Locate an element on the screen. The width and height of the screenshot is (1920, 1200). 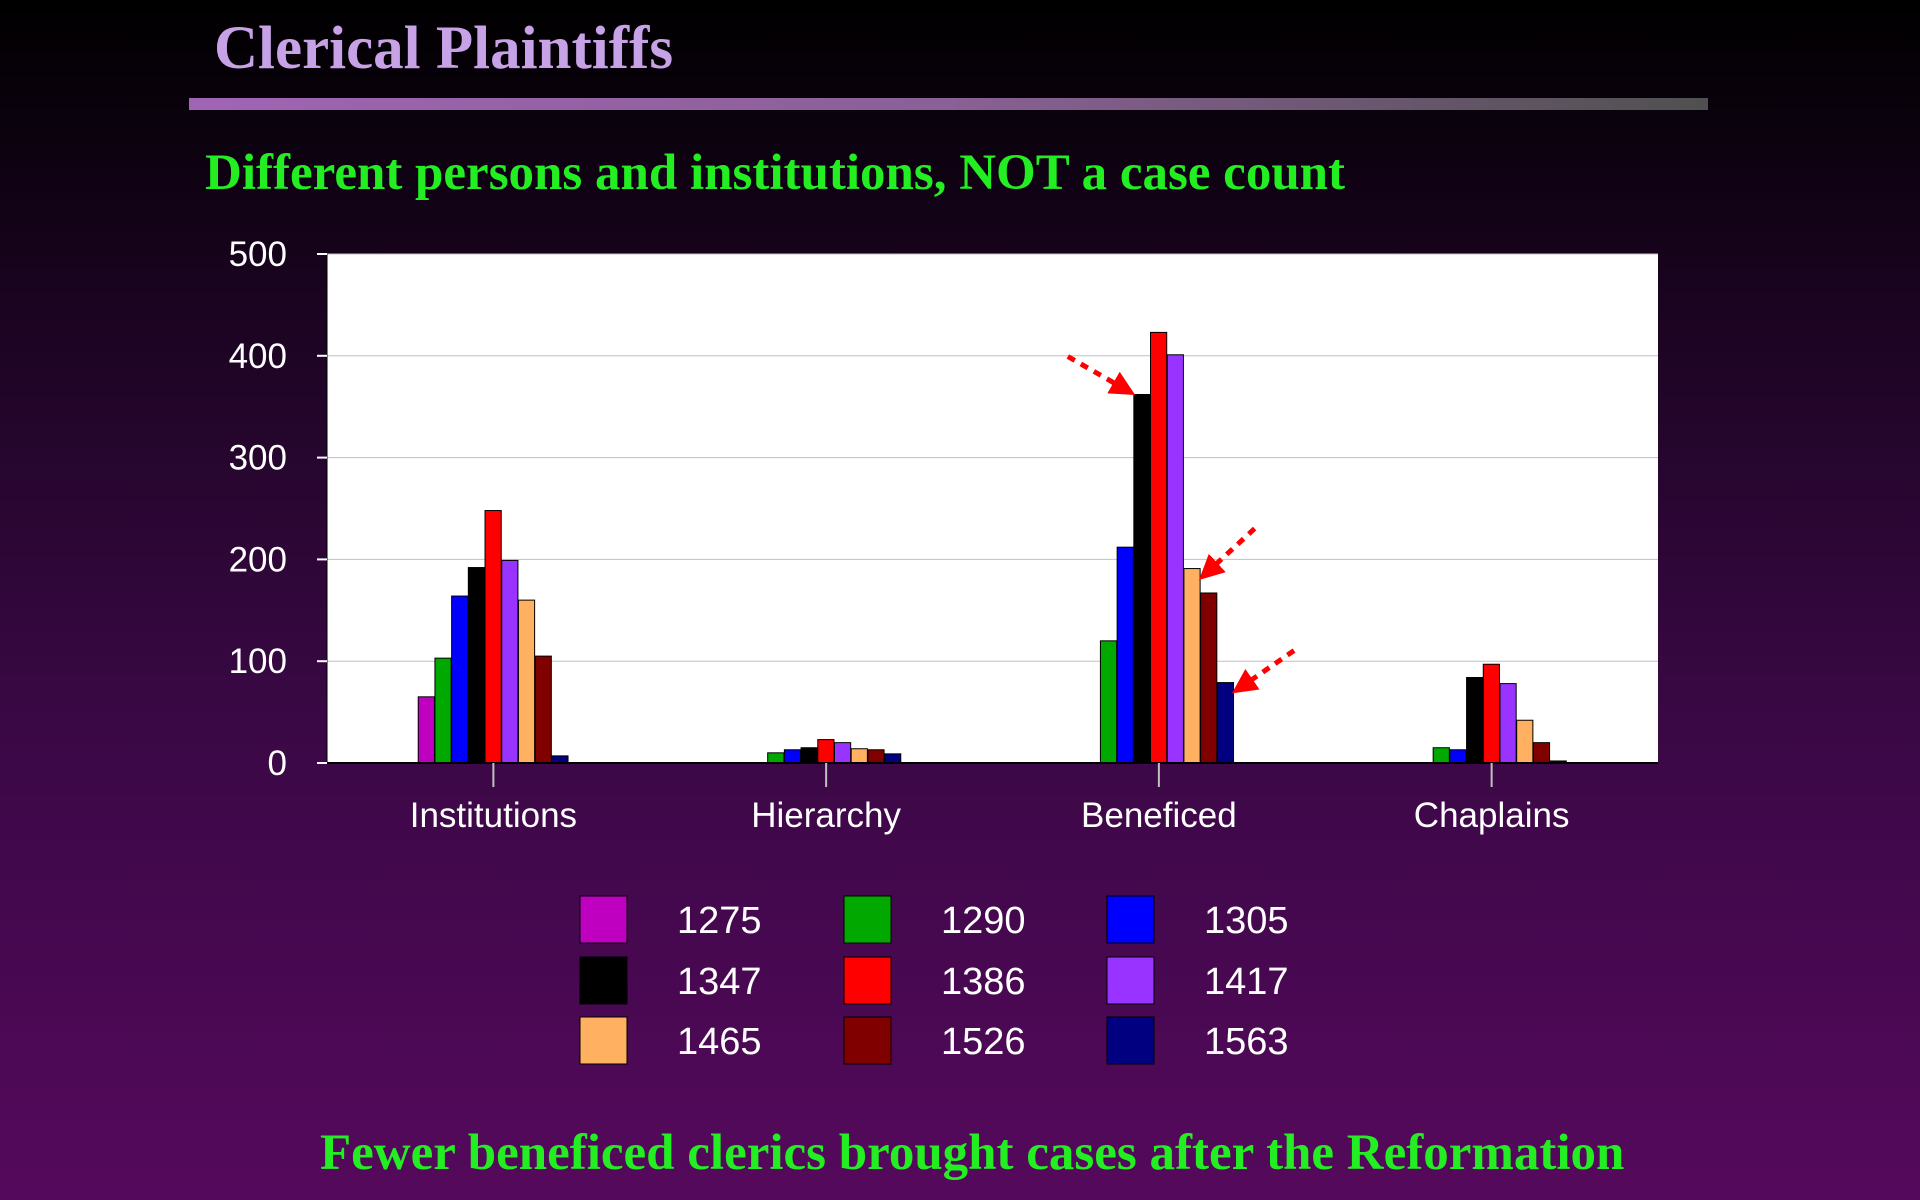
legend-item-1563: 1563 is located at coordinates (1197, 1040).